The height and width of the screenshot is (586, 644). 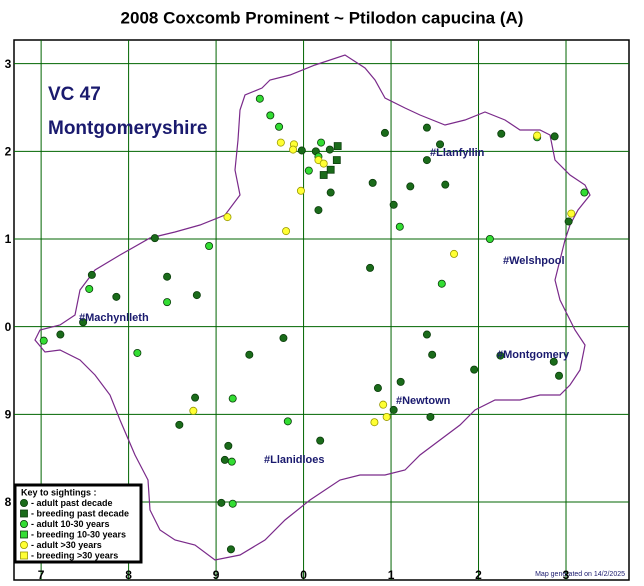 I want to click on legend-title: Key to sightings :, so click(x=59, y=492).